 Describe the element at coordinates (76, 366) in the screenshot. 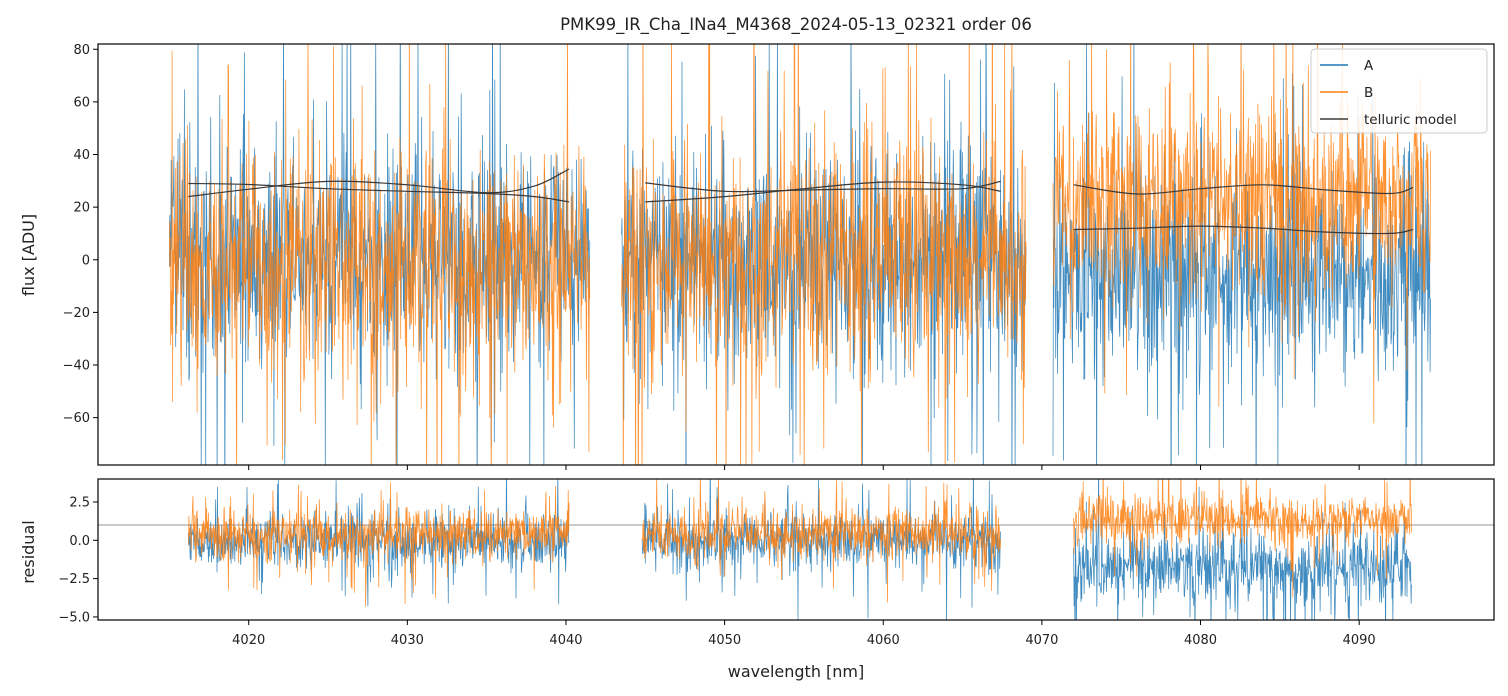

I see `flux-ytick-label-1: −40` at that location.